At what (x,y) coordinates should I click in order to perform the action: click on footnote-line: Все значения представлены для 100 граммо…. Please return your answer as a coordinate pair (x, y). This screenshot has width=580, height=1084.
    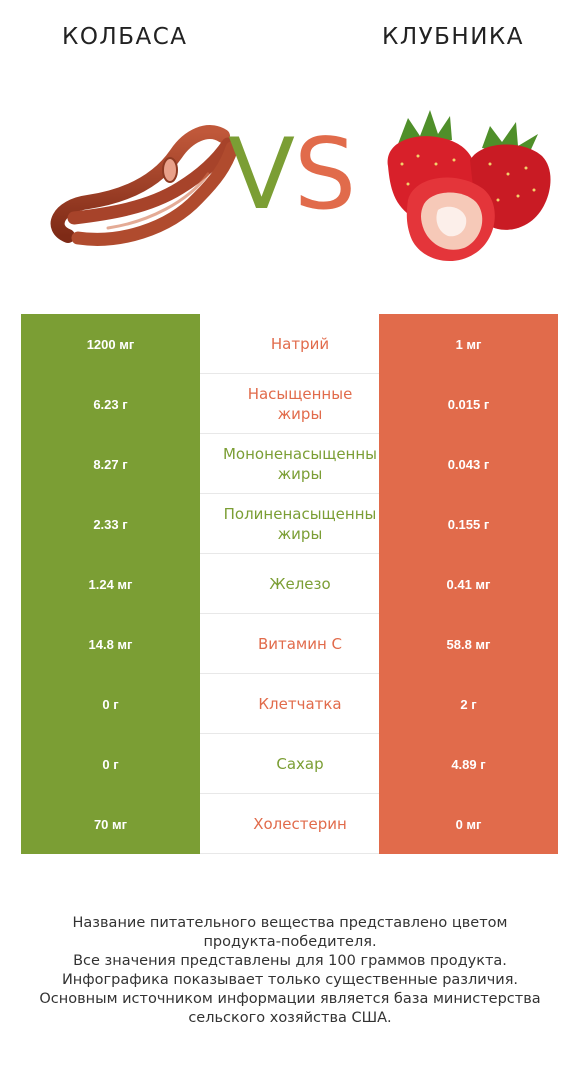
    Looking at the image, I should click on (290, 961).